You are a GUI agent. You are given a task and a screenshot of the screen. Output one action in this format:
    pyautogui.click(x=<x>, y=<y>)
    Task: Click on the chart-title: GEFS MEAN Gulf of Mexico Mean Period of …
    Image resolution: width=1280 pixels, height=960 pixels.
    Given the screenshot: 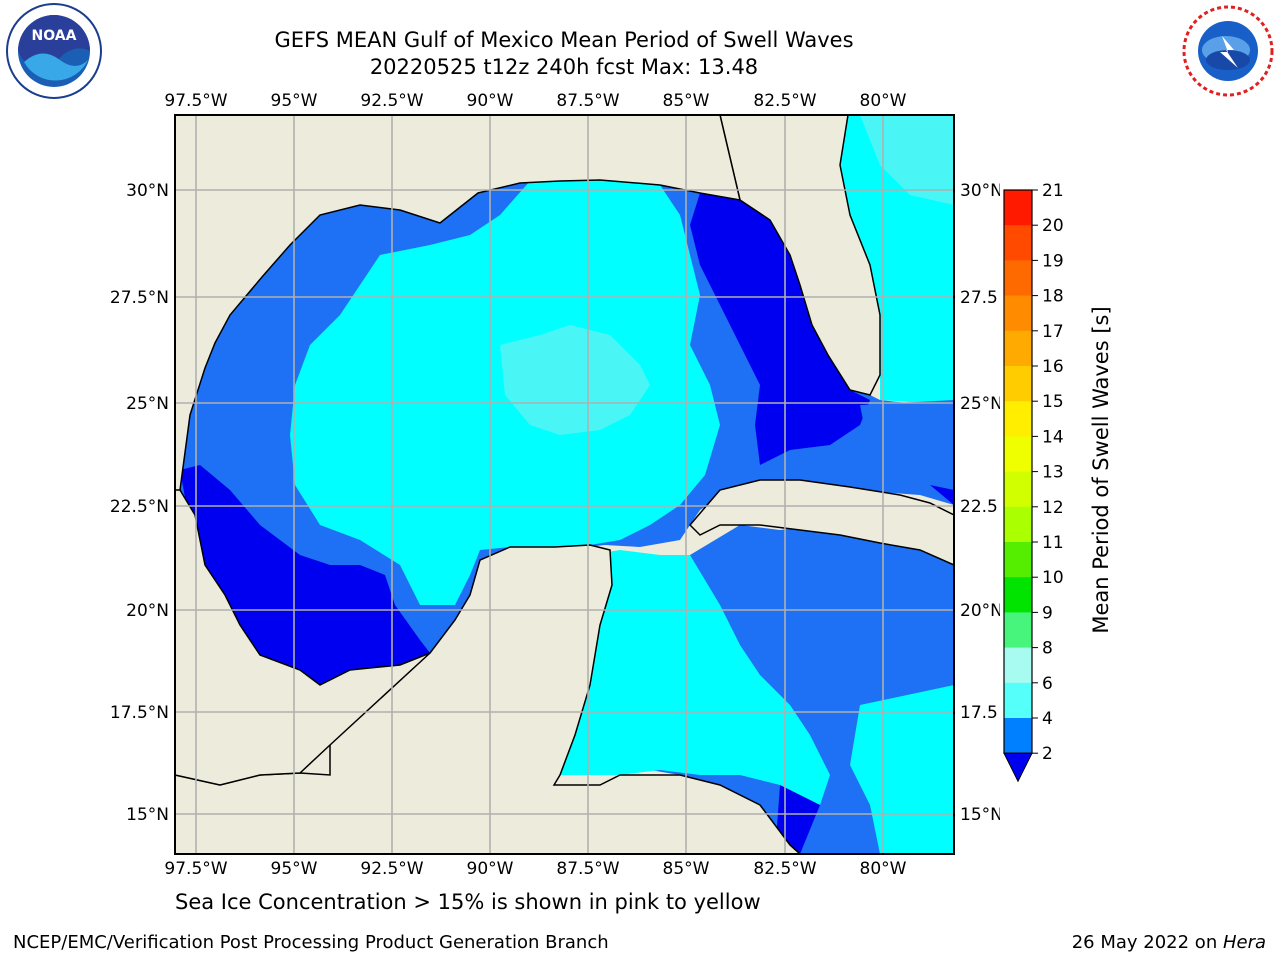 What is the action you would take?
    pyautogui.click(x=564, y=40)
    